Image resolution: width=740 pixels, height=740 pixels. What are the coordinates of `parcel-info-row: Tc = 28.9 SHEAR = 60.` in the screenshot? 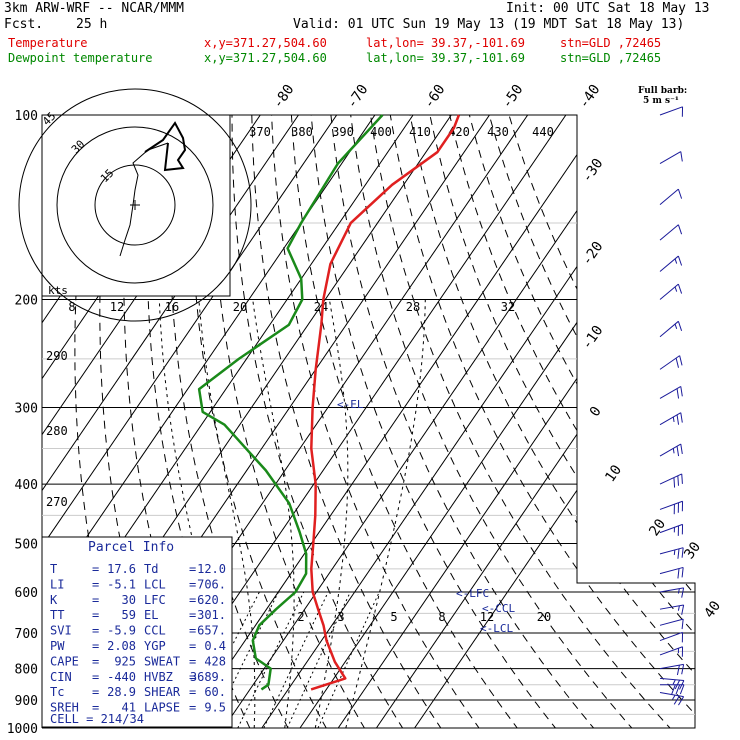 It's located at (138, 692).